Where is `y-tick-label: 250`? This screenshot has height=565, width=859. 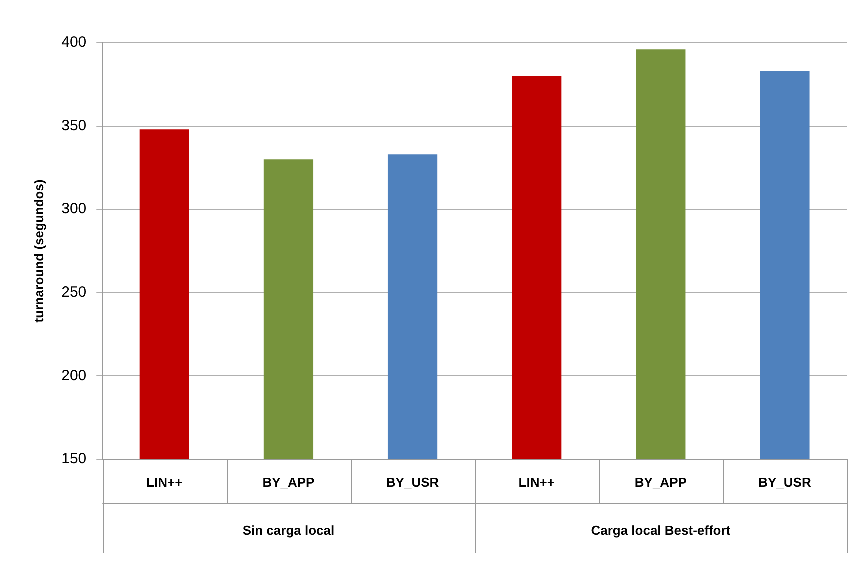
y-tick-label: 250 is located at coordinates (74, 292).